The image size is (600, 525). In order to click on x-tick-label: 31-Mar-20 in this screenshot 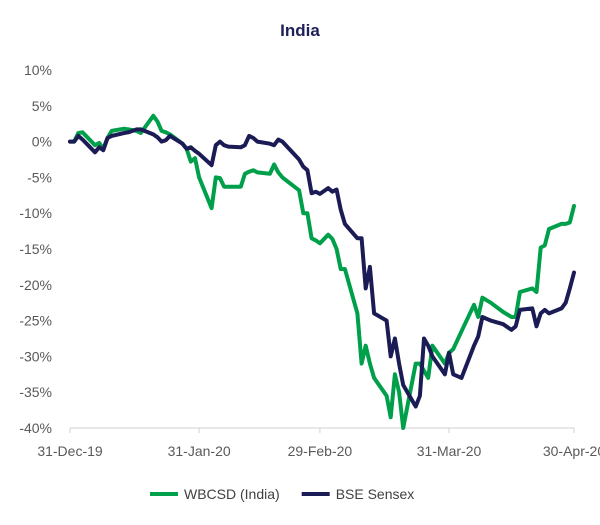, I will do `click(449, 451)`.